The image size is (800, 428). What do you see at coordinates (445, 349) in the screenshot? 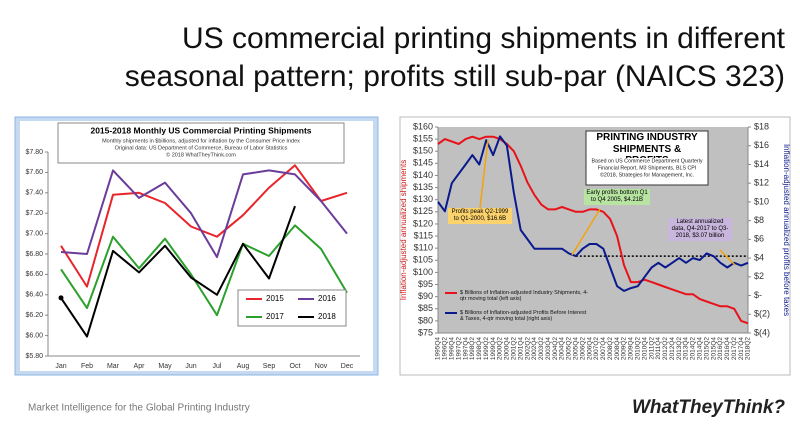
I see `x-tick-label: 1996Q2` at bounding box center [445, 349].